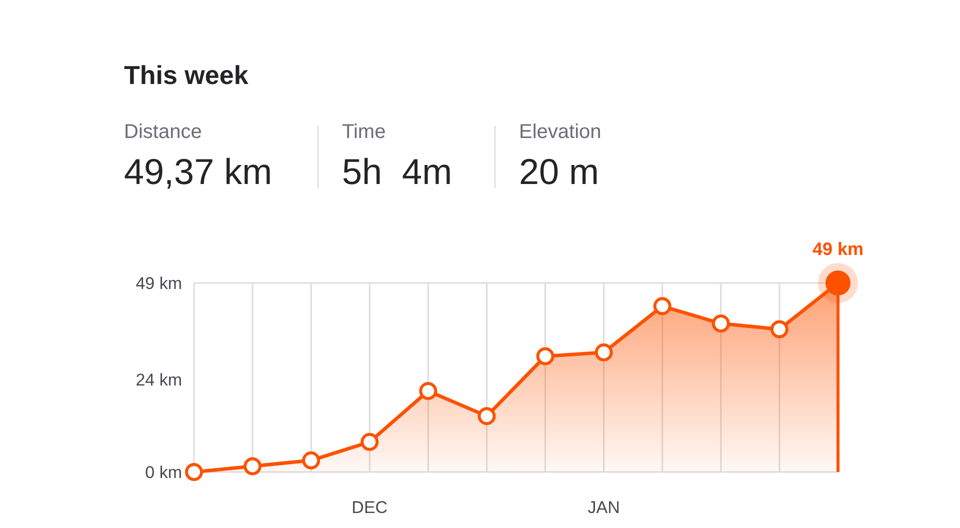  What do you see at coordinates (186, 75) in the screenshot?
I see `chart-title: This week` at bounding box center [186, 75].